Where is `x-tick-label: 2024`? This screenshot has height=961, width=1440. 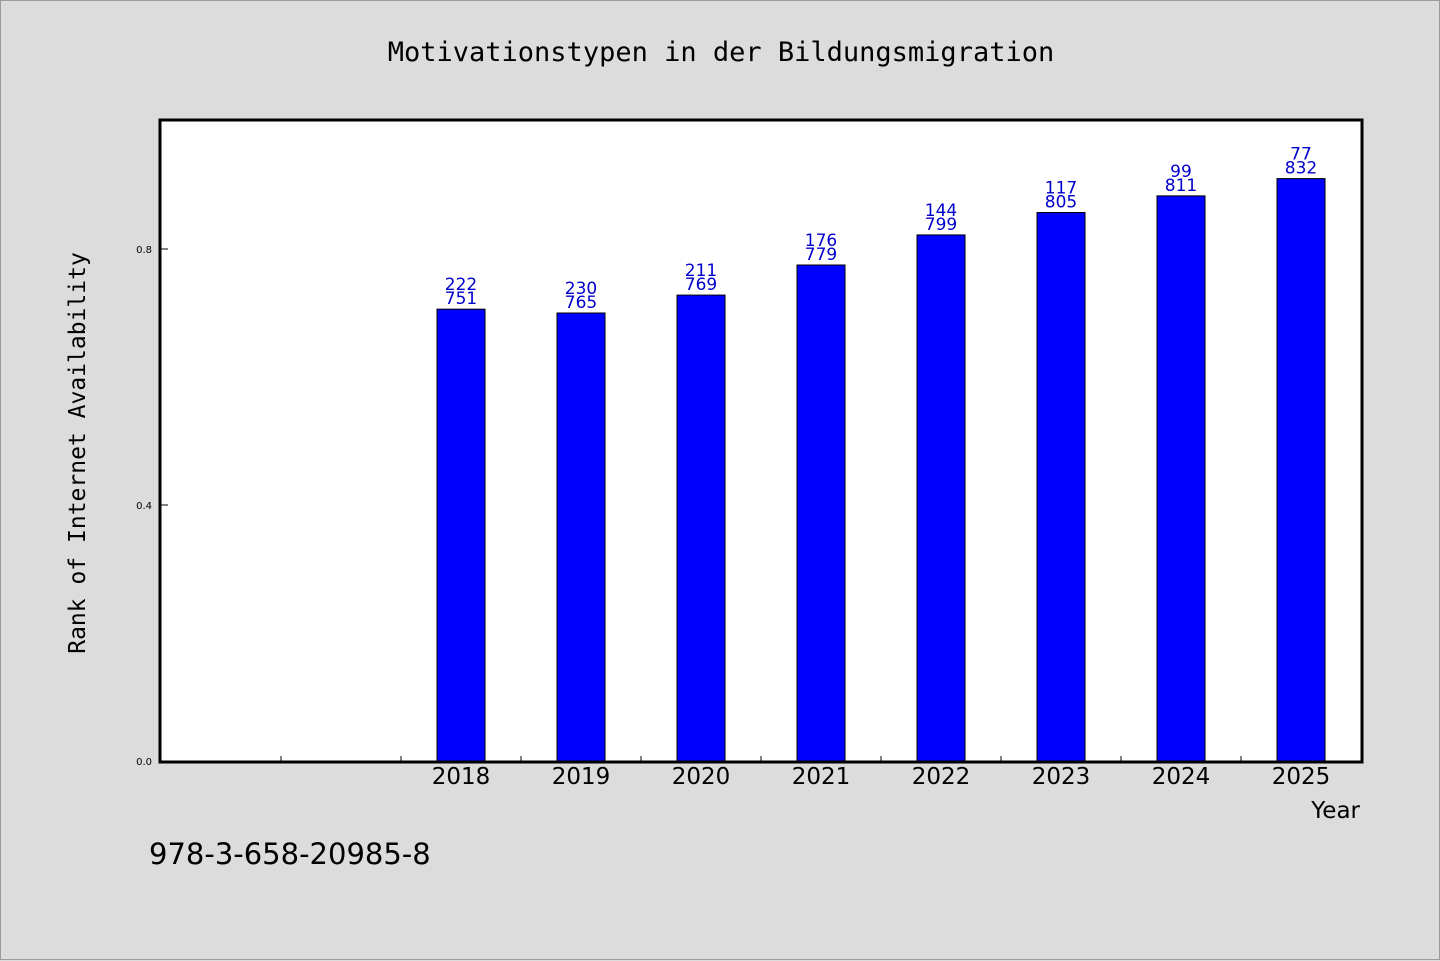
x-tick-label: 2024 is located at coordinates (1181, 777).